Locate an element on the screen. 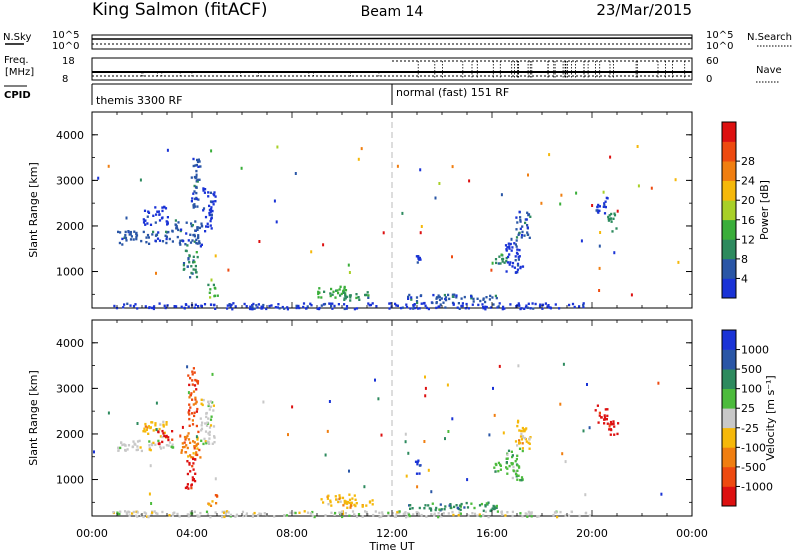 This screenshot has width=800, height=554. colorbar-tick-label: 20 is located at coordinates (748, 200).